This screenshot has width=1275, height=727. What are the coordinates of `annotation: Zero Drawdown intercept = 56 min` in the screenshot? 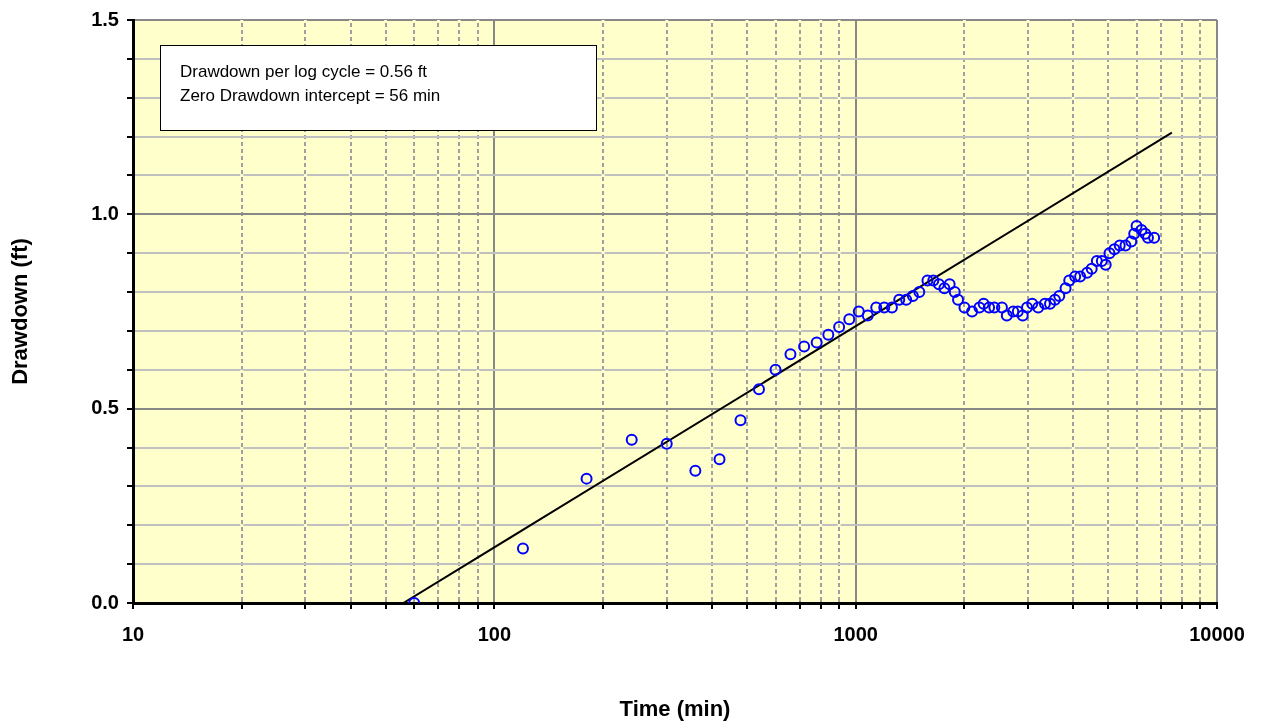 It's located at (311, 96).